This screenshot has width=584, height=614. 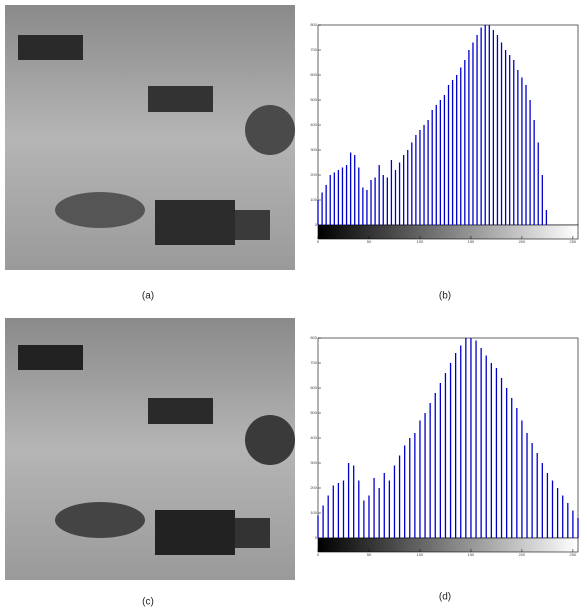 What do you see at coordinates (445, 296) in the screenshot?
I see `panel-label: (b)` at bounding box center [445, 296].